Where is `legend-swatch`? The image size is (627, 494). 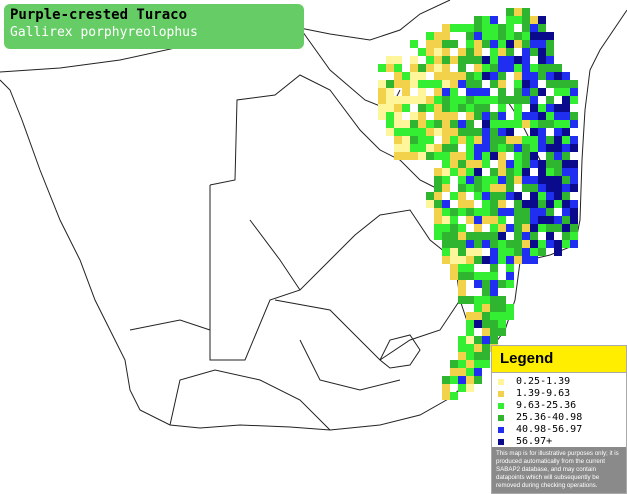
legend-swatch is located at coordinates (501, 382).